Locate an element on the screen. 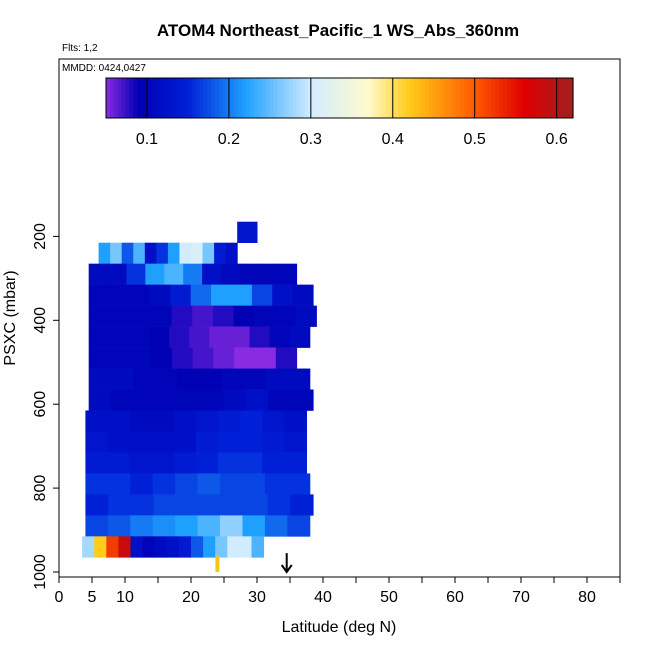 This screenshot has width=650, height=650. x-tick-label: 70 is located at coordinates (521, 597).